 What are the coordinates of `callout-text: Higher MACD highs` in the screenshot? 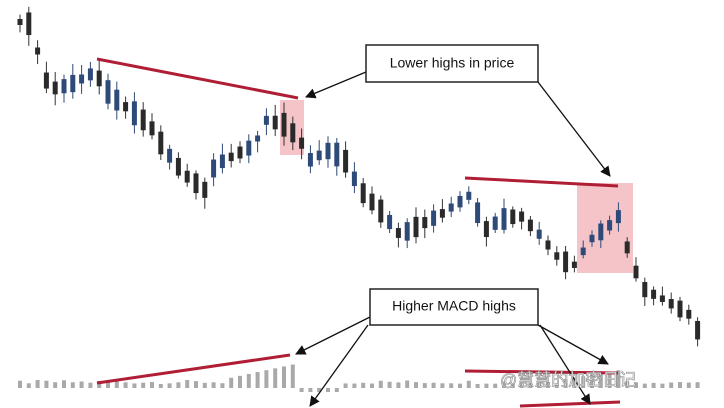 It's located at (454, 306).